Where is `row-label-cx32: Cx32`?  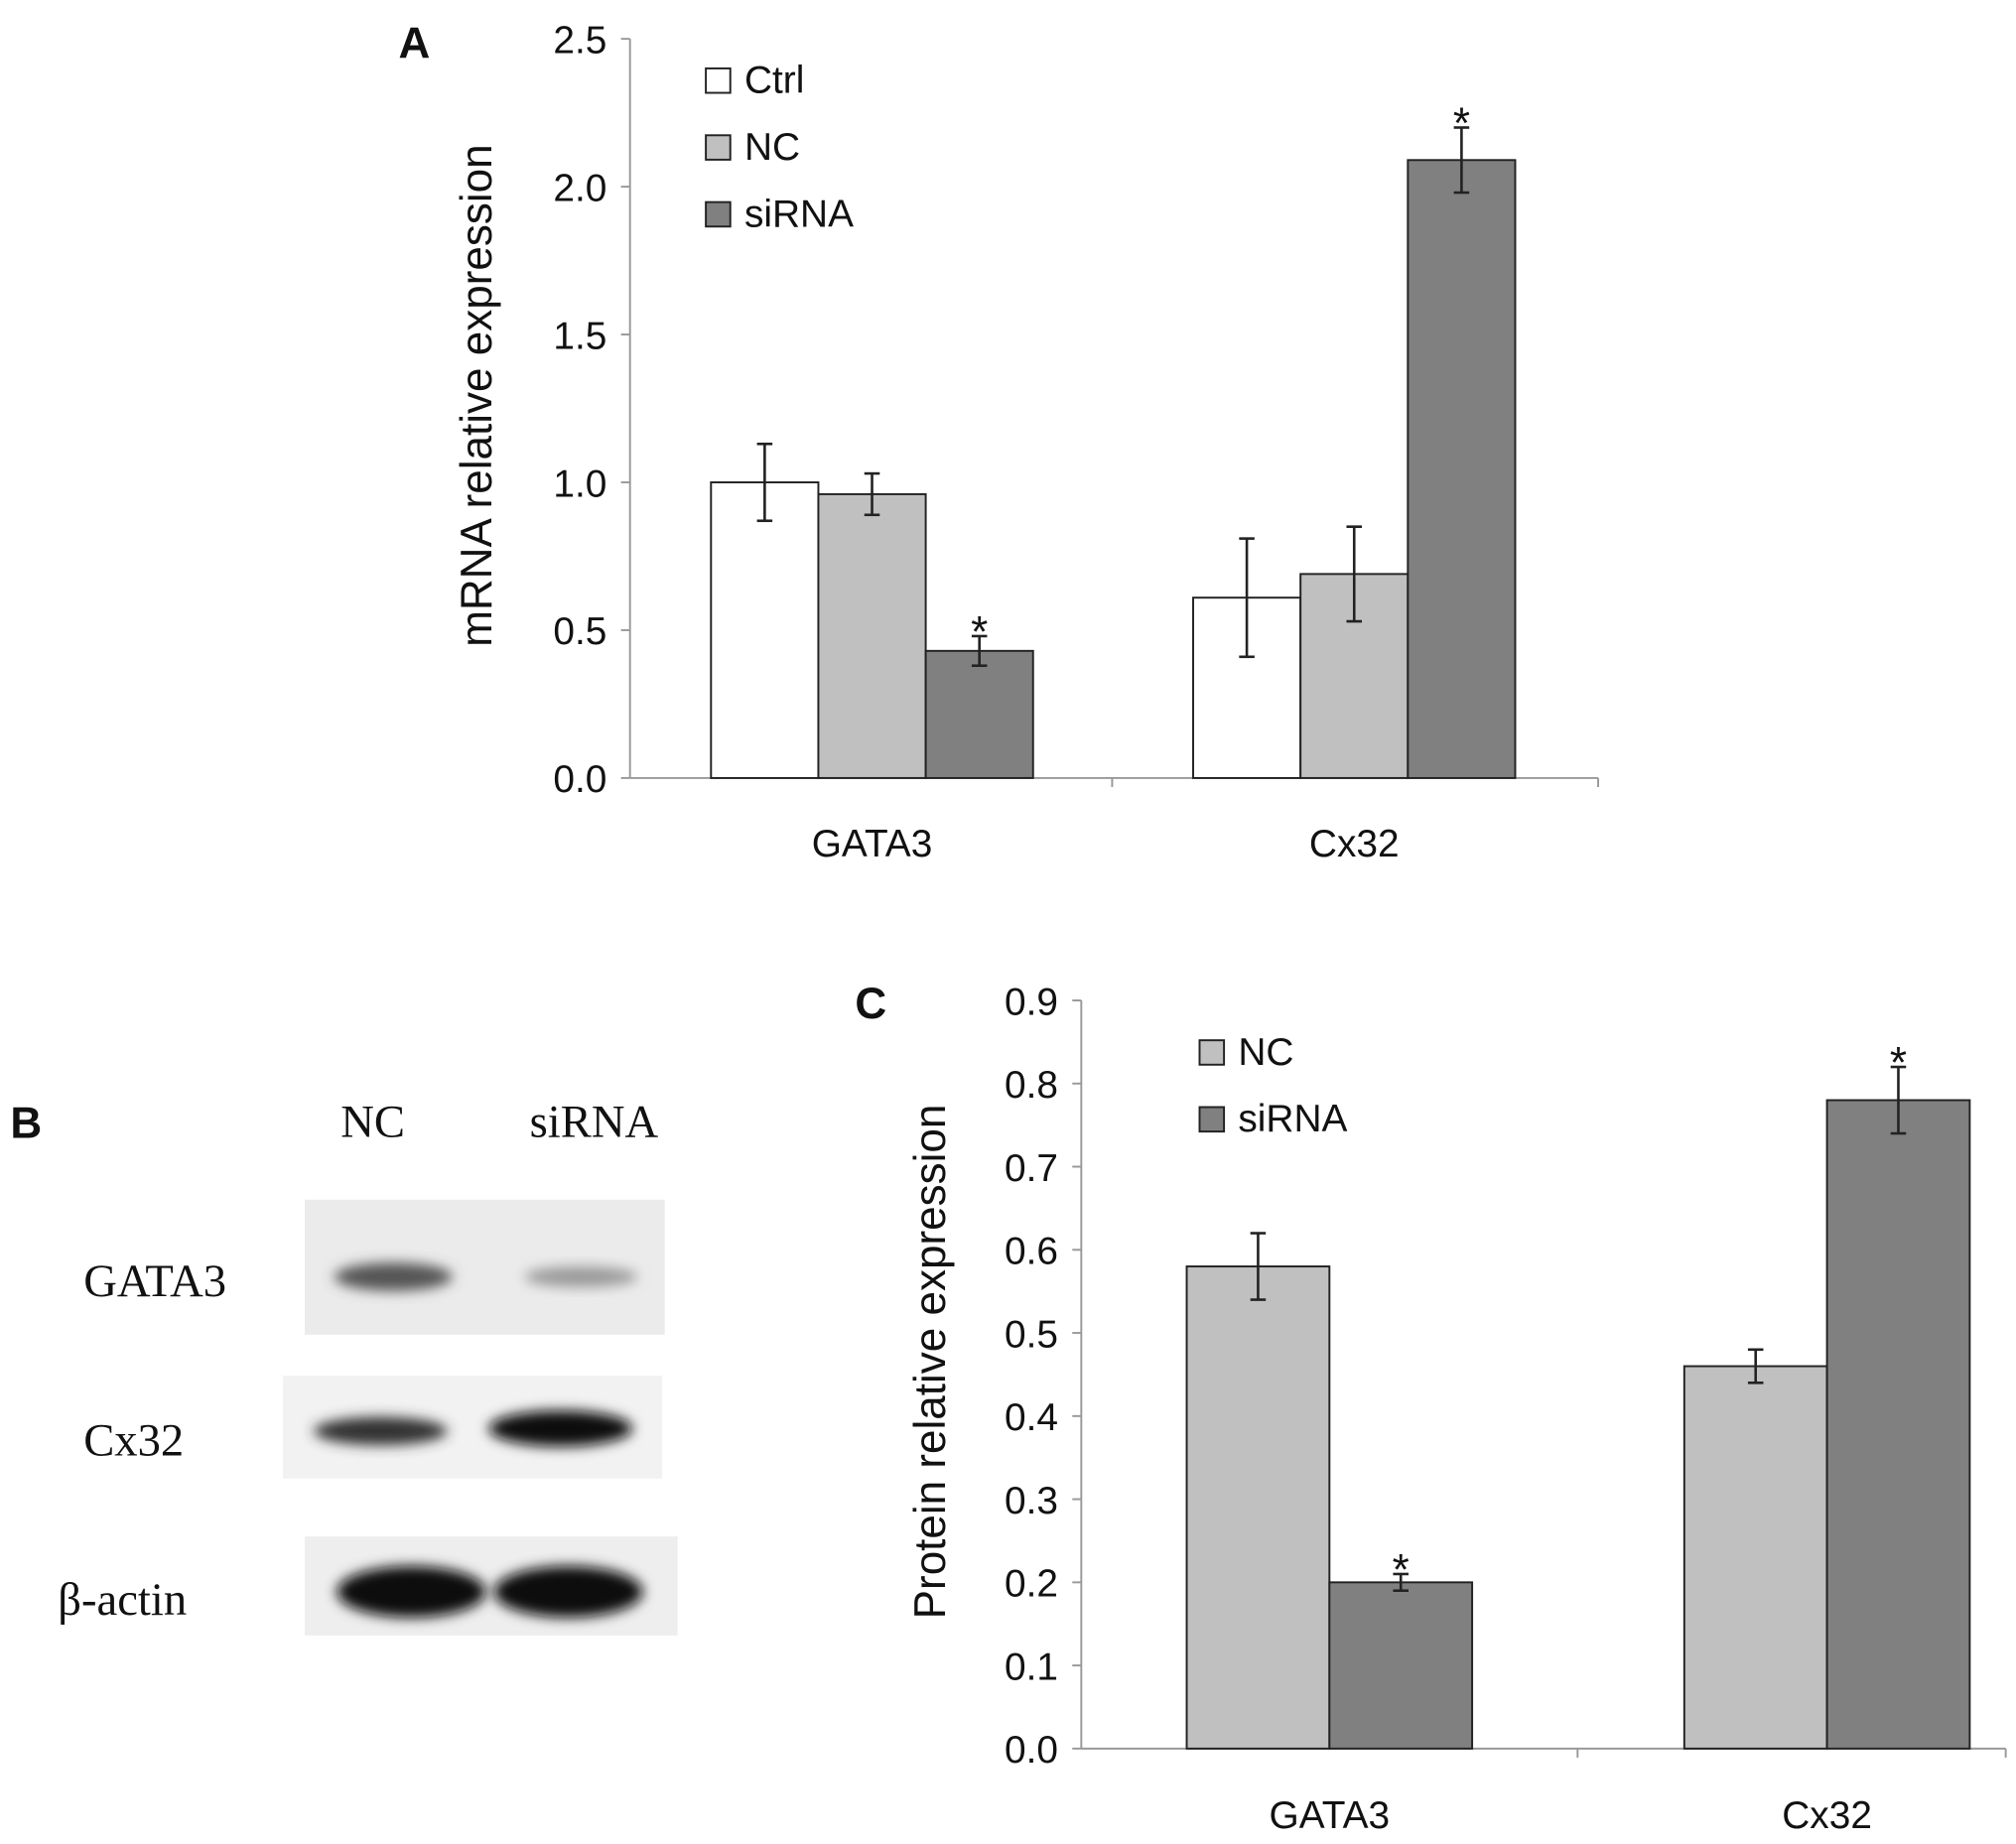 row-label-cx32: Cx32 is located at coordinates (134, 1441).